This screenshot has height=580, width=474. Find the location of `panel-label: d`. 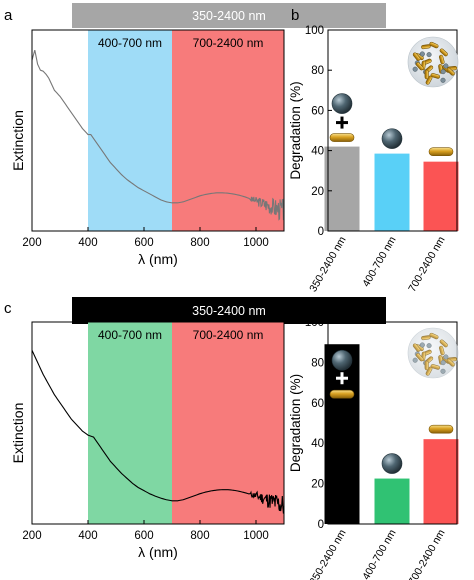

panel-label: d is located at coordinates (295, 308).